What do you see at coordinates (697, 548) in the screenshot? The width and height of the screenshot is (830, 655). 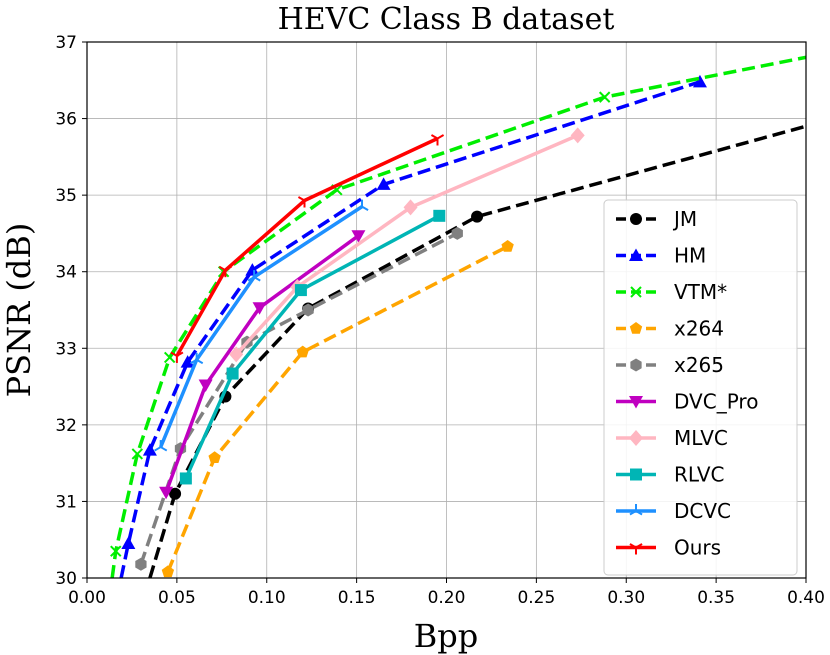 I see `legend-label: Ours` at bounding box center [697, 548].